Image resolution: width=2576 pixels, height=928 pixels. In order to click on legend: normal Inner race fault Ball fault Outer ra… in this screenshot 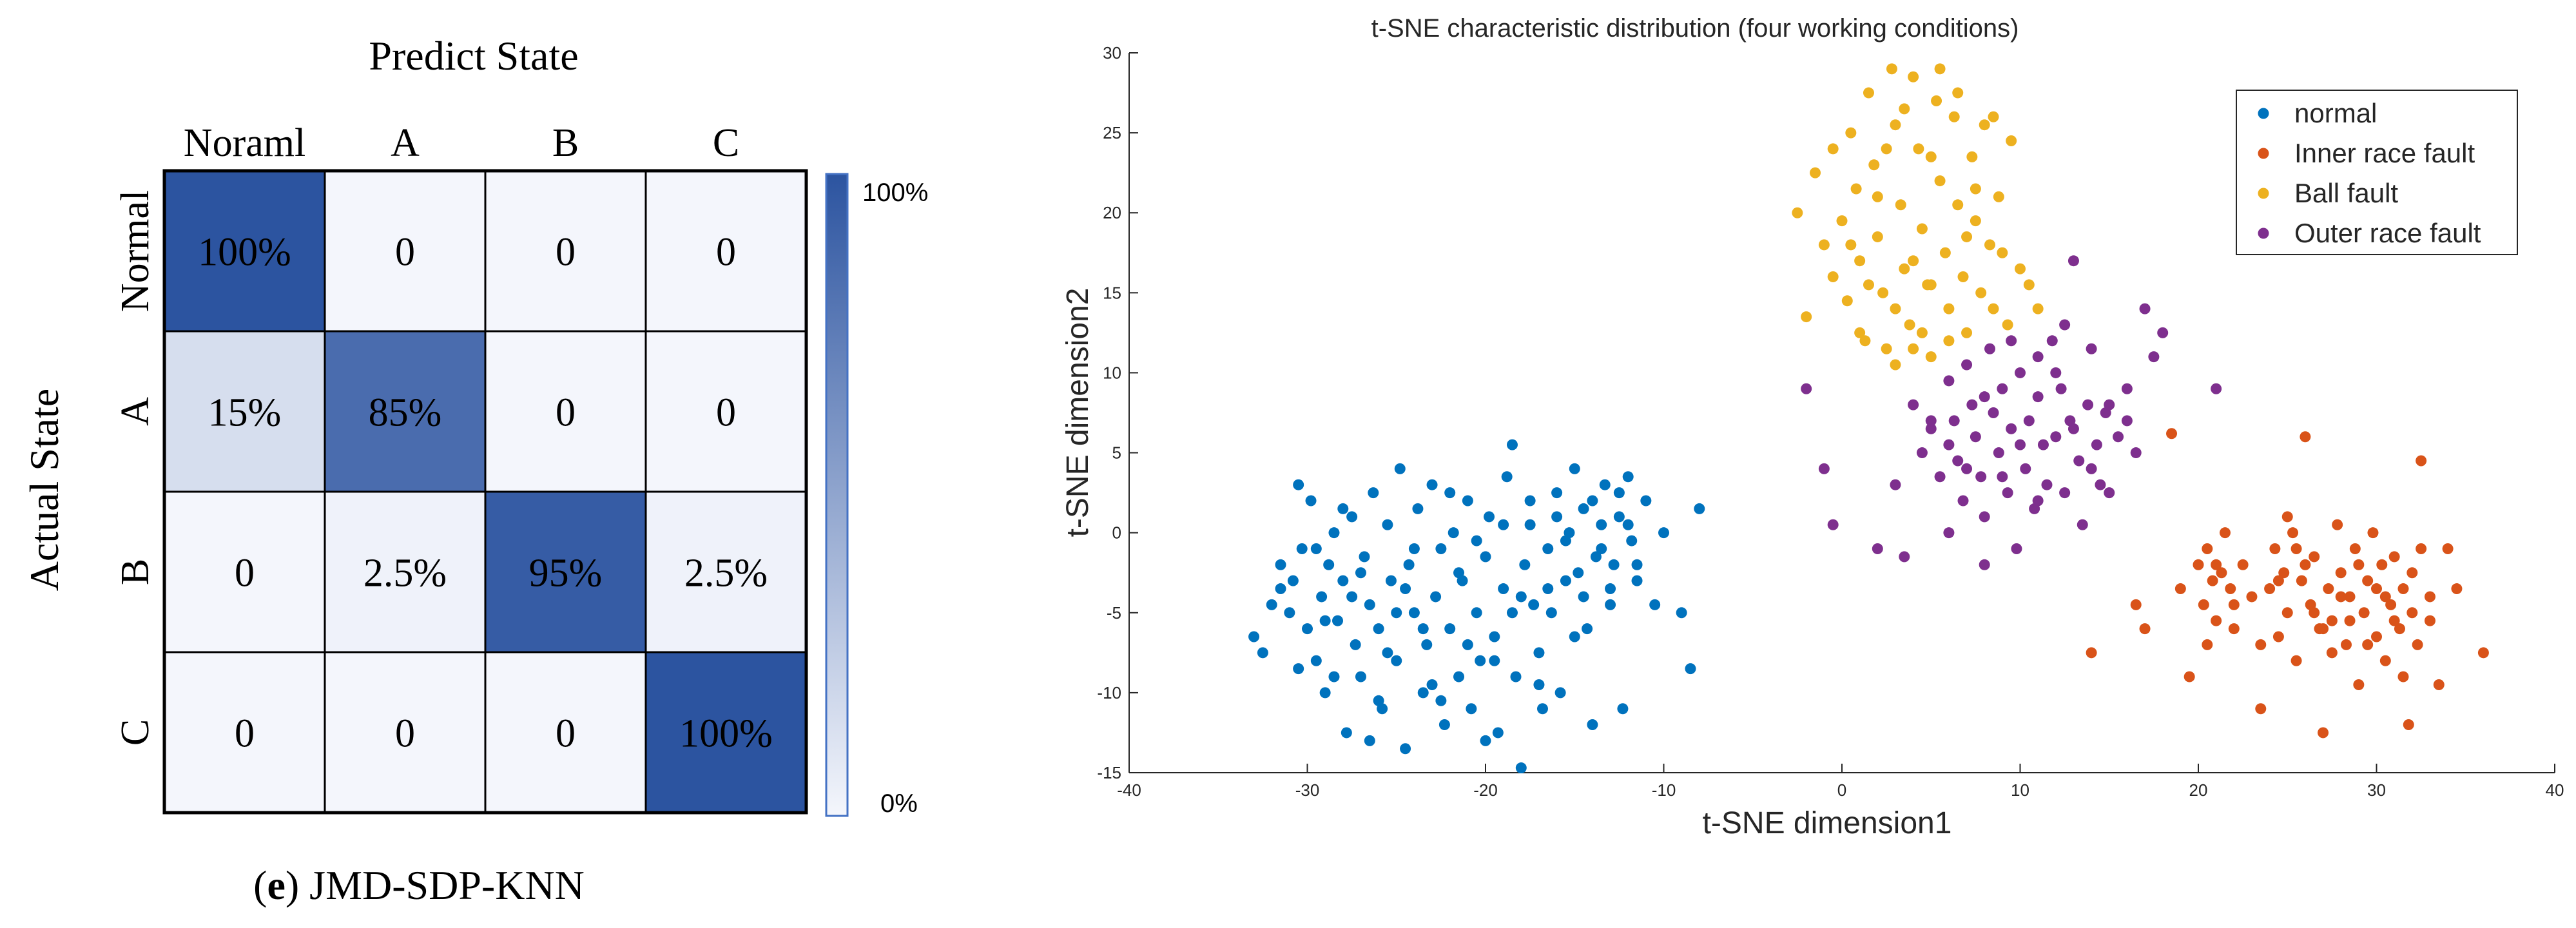, I will do `click(2377, 172)`.